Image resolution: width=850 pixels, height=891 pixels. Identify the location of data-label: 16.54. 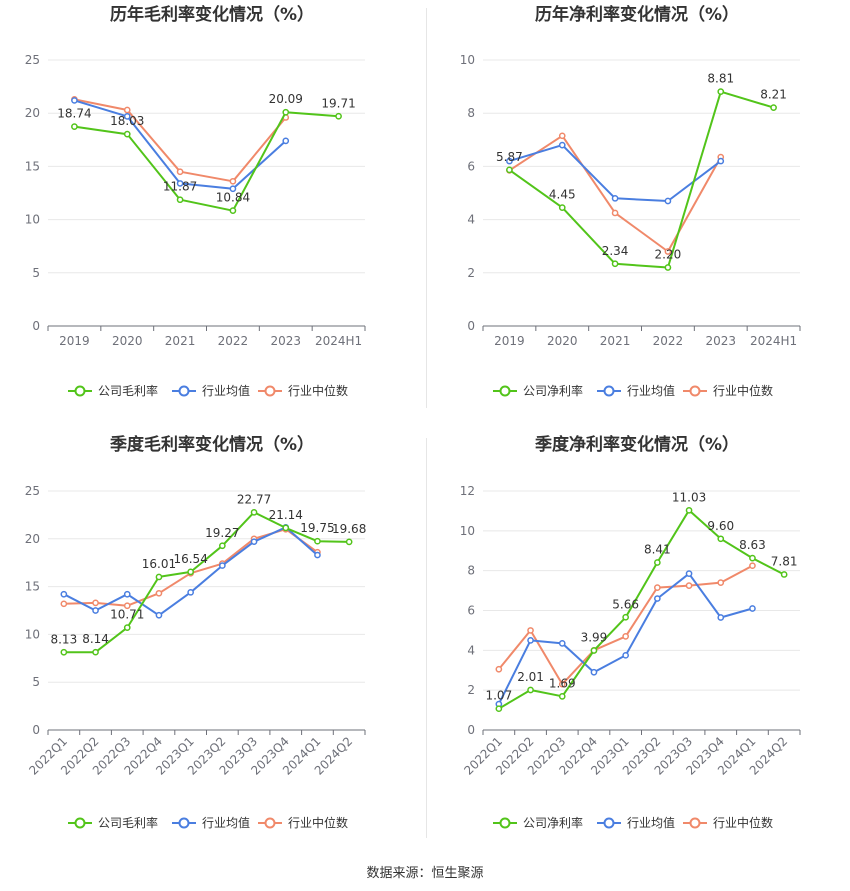
(190, 559).